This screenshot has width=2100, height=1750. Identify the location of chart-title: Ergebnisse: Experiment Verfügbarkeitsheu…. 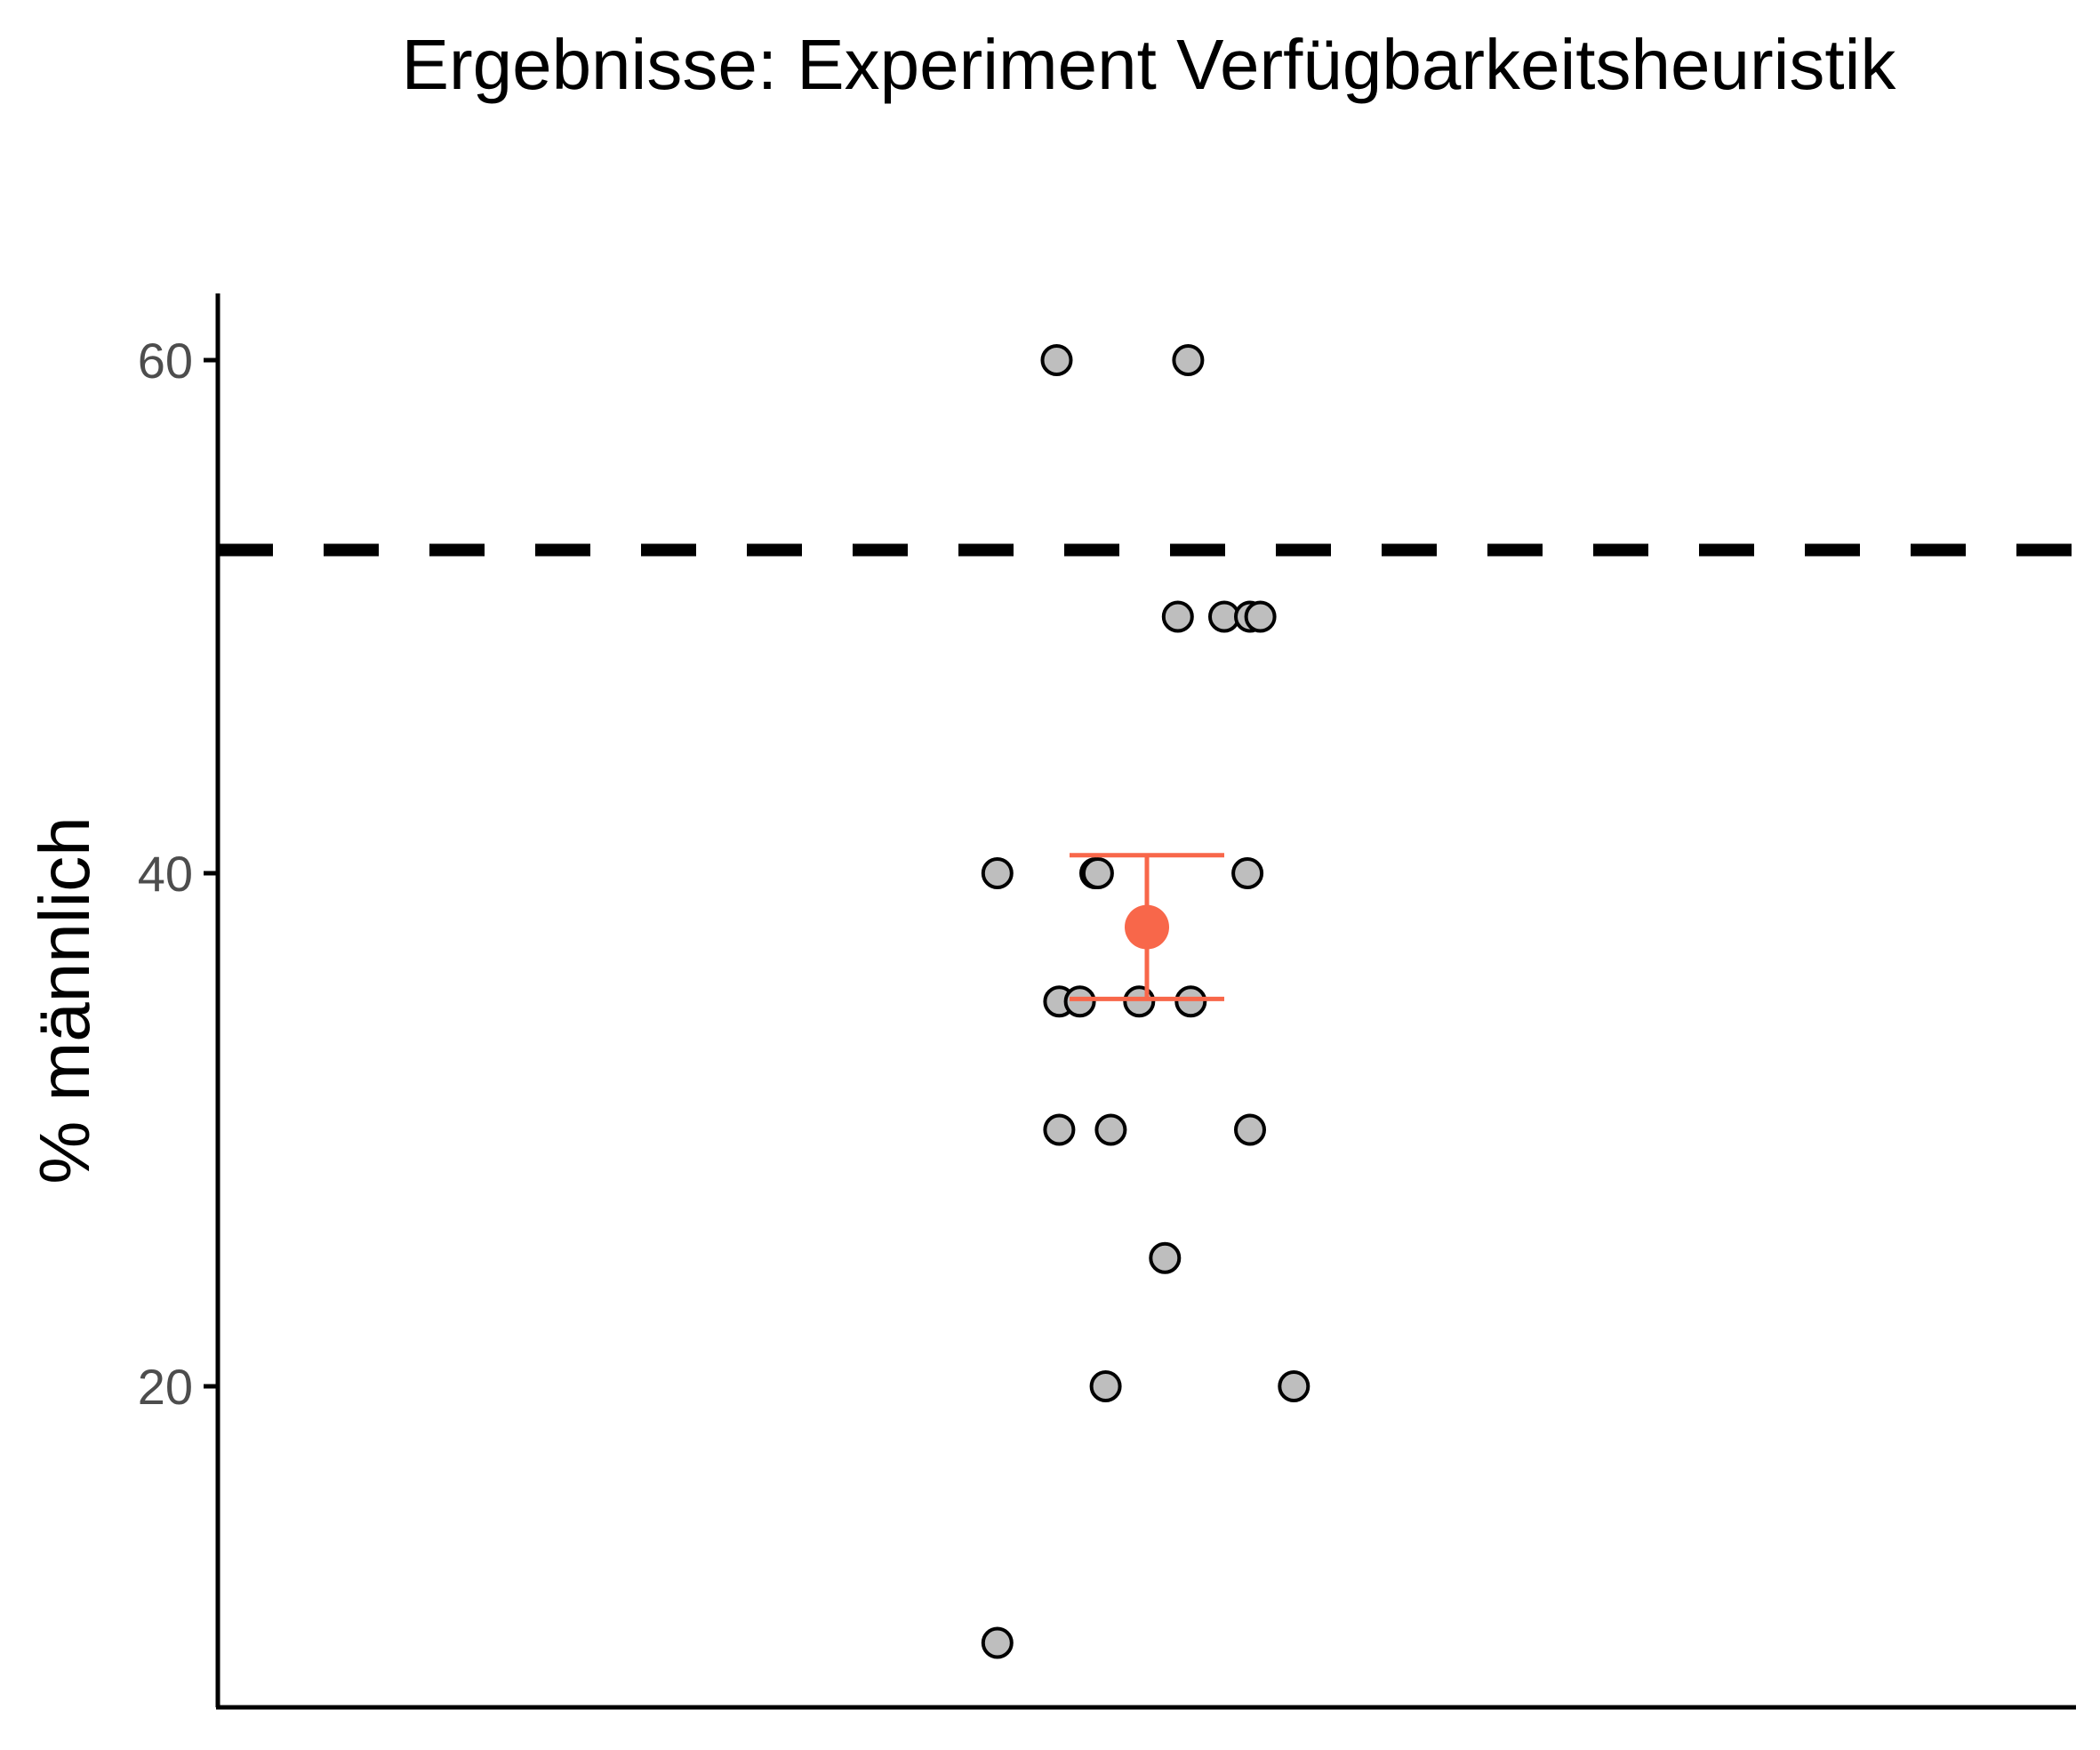
(1150, 64).